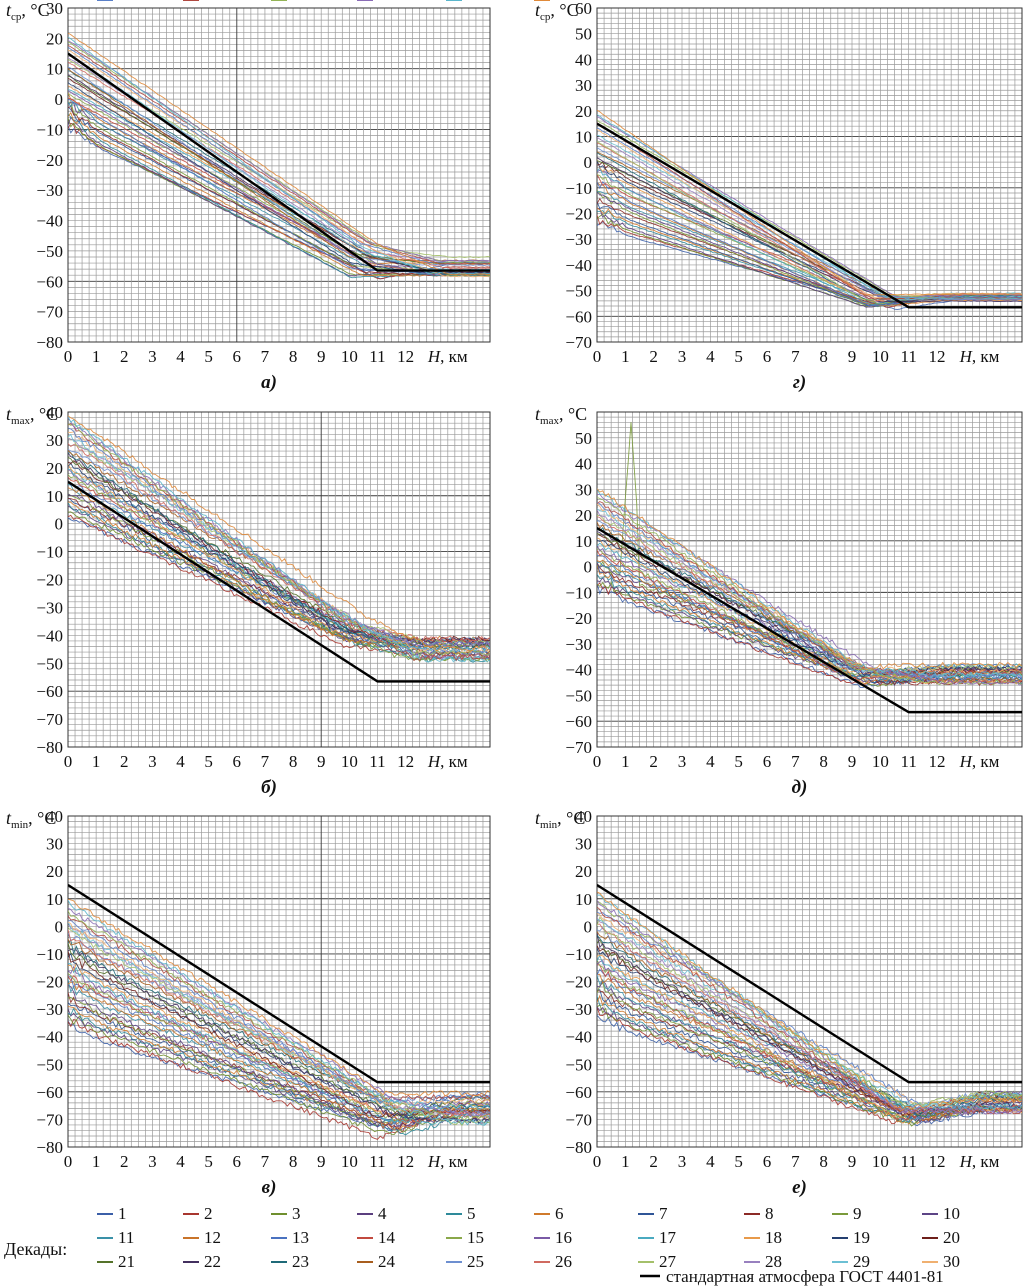 Image resolution: width=1027 pixels, height=1287 pixels. What do you see at coordinates (293, 356) in the screenshot?
I see `x-tick-label: 8` at bounding box center [293, 356].